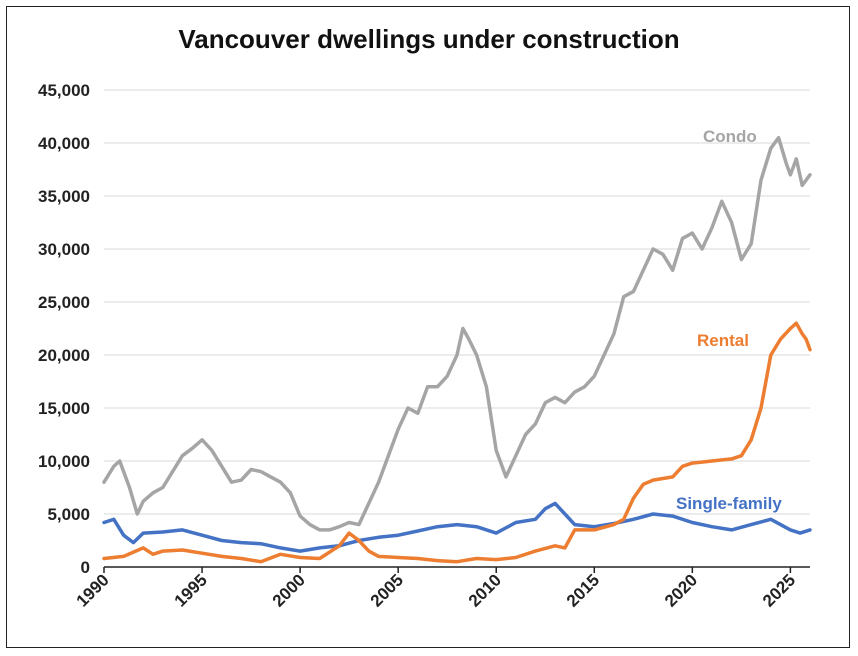 The width and height of the screenshot is (858, 656). What do you see at coordinates (457, 527) in the screenshot?
I see `series-line-single-family` at bounding box center [457, 527].